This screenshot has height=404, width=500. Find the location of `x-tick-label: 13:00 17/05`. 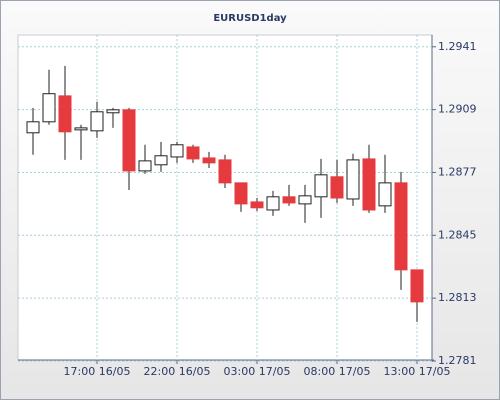

x-tick-label: 13:00 17/05 is located at coordinates (417, 371).